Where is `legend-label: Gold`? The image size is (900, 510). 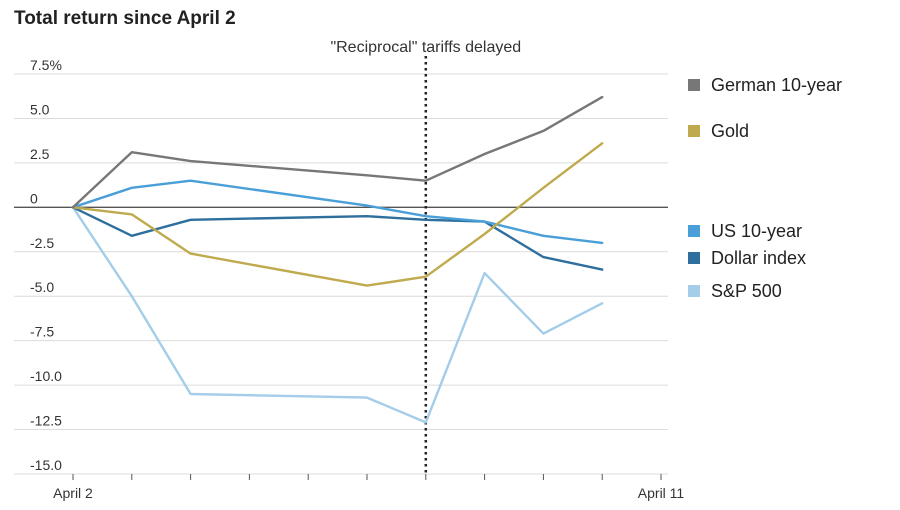
legend-label: Gold is located at coordinates (730, 131).